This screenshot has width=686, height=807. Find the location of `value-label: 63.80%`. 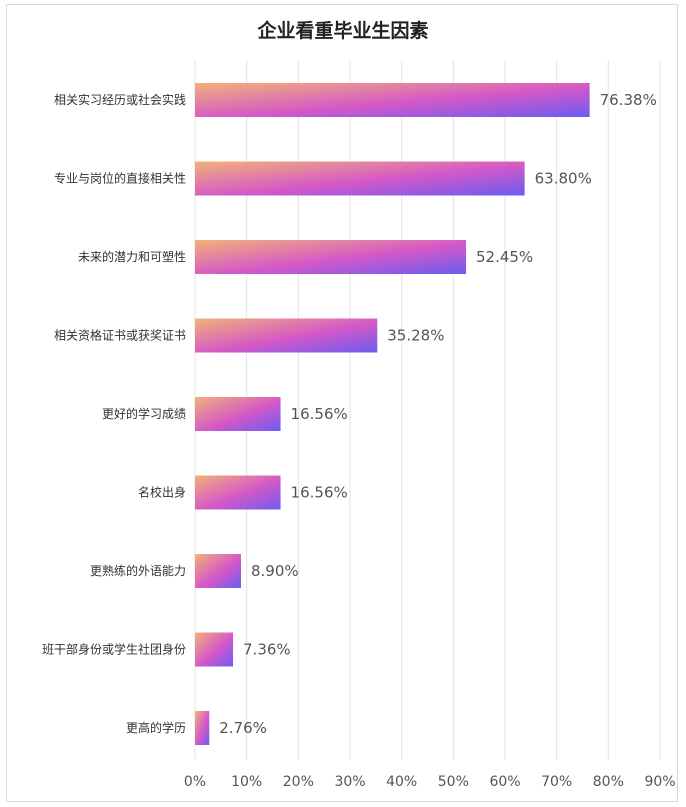

value-label: 63.80% is located at coordinates (563, 179).